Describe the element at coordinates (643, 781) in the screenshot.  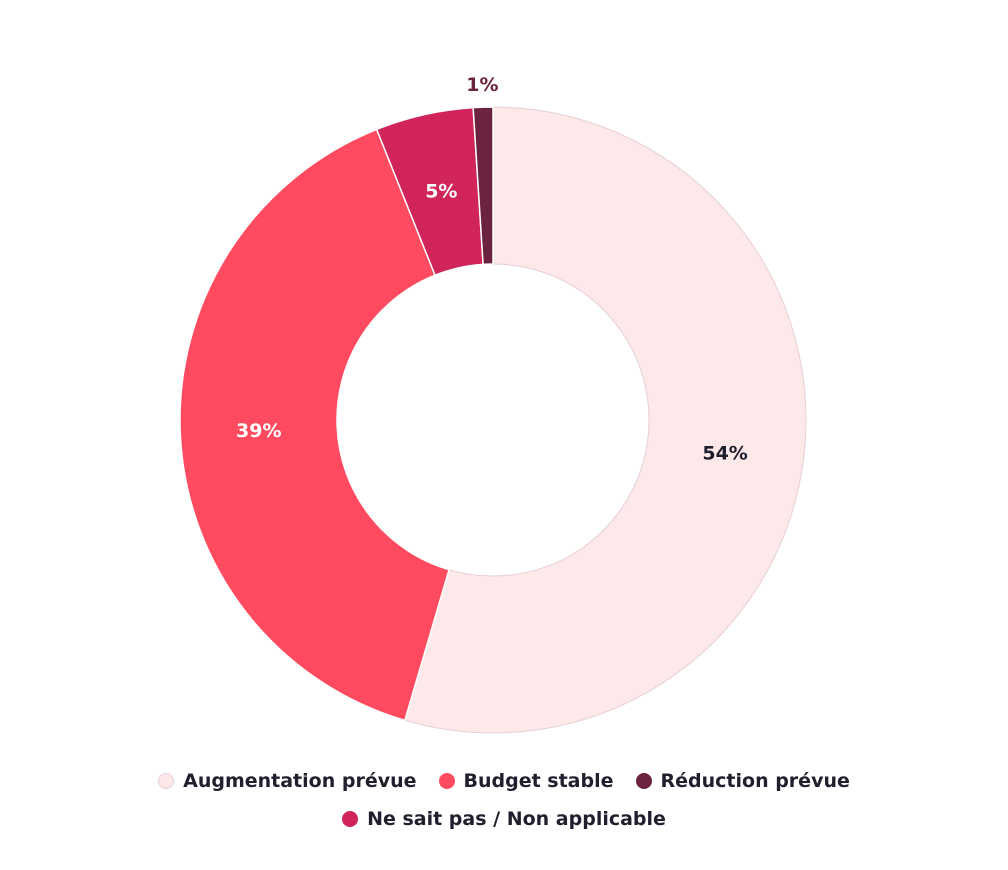
I see `legend-swatch-reduction-prevue` at that location.